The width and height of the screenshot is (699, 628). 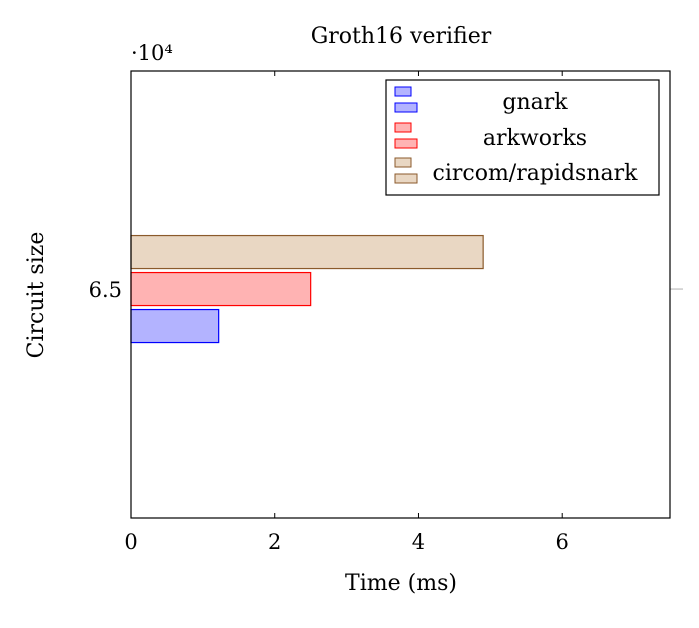 What do you see at coordinates (403, 162) in the screenshot?
I see `legend-swatch-circom-rapidsnark` at bounding box center [403, 162].